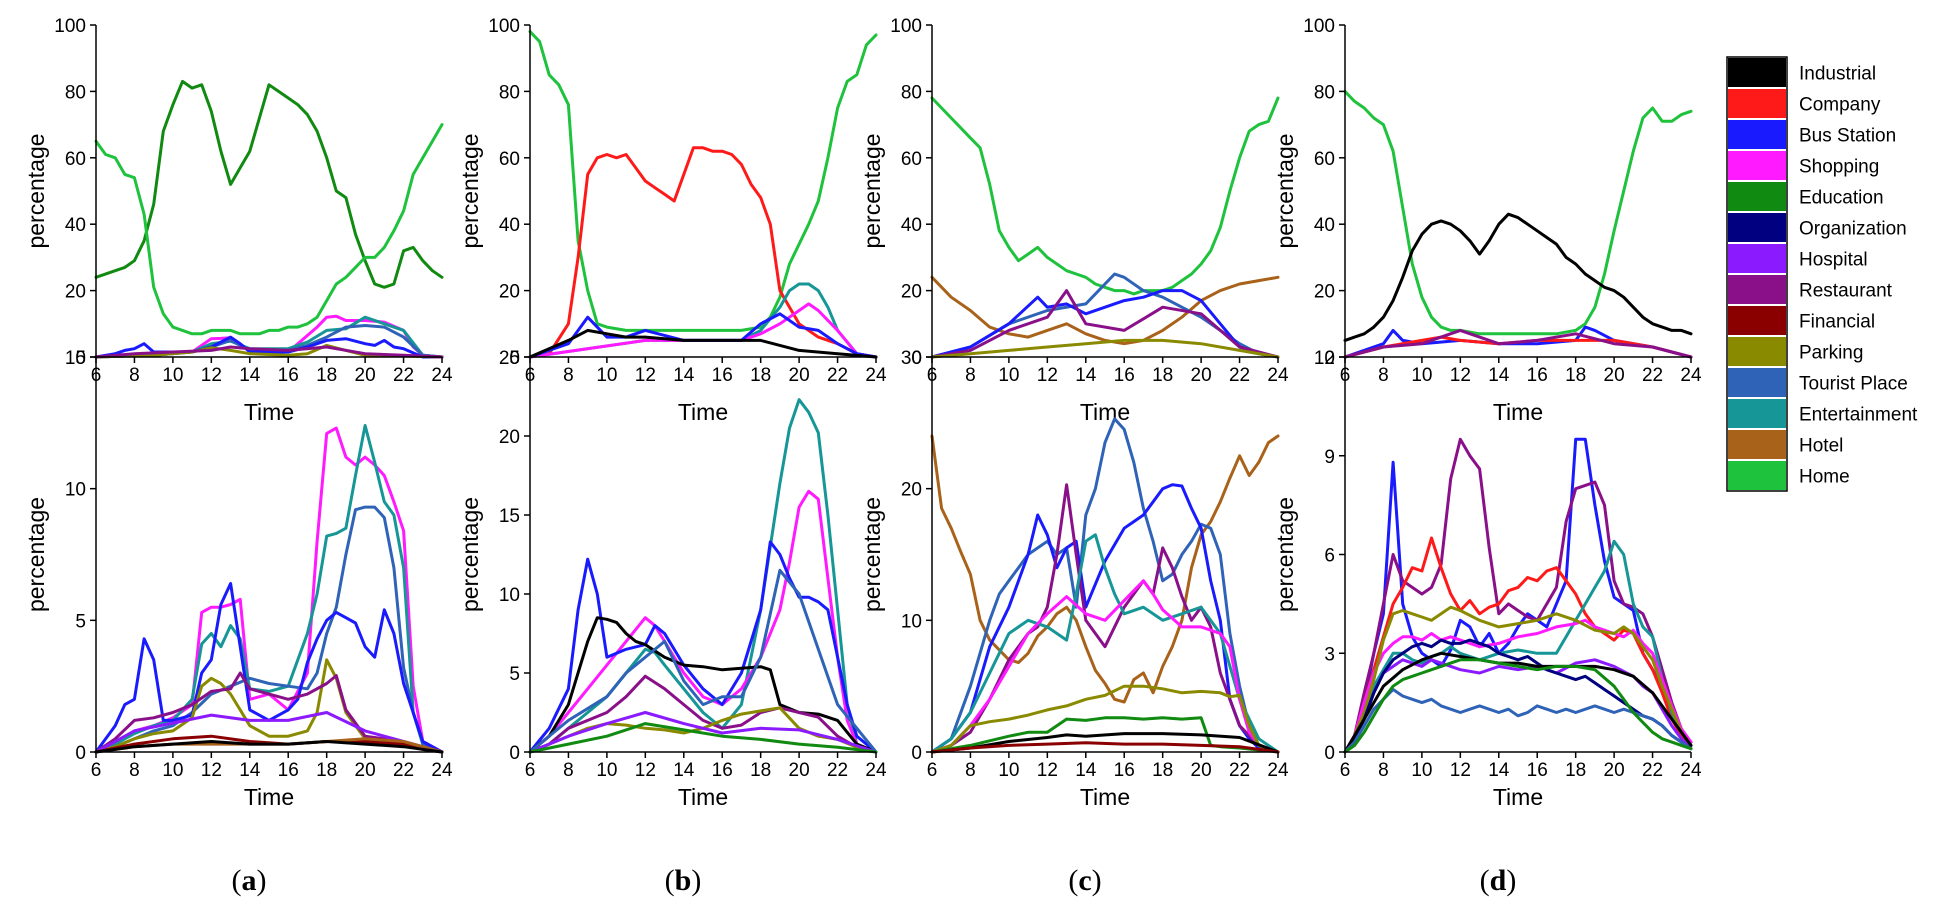 The height and width of the screenshot is (915, 1958). What do you see at coordinates (1757, 382) in the screenshot?
I see `legend-swatch-tourist-place` at bounding box center [1757, 382].